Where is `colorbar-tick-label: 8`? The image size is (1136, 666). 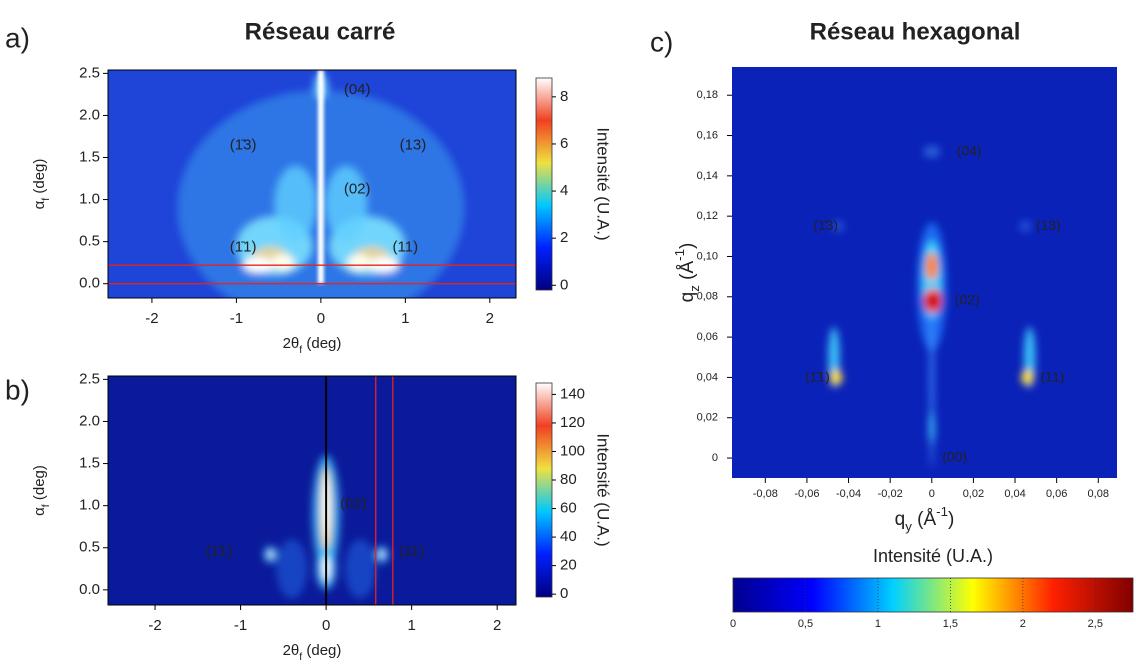
colorbar-tick-label: 8 is located at coordinates (564, 96).